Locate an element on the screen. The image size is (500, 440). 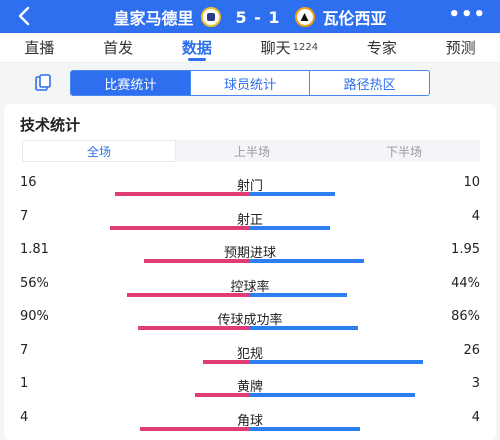
back-arrow-icon is located at coordinates (25, 16).